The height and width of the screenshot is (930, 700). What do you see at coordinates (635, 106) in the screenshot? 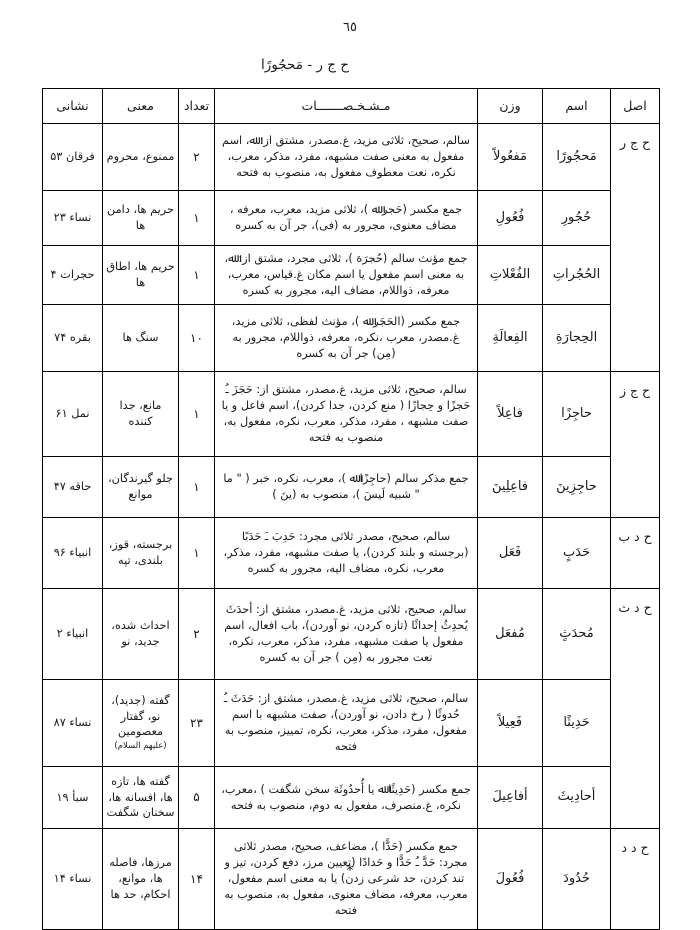
I see `header-asl: اصل` at bounding box center [635, 106].